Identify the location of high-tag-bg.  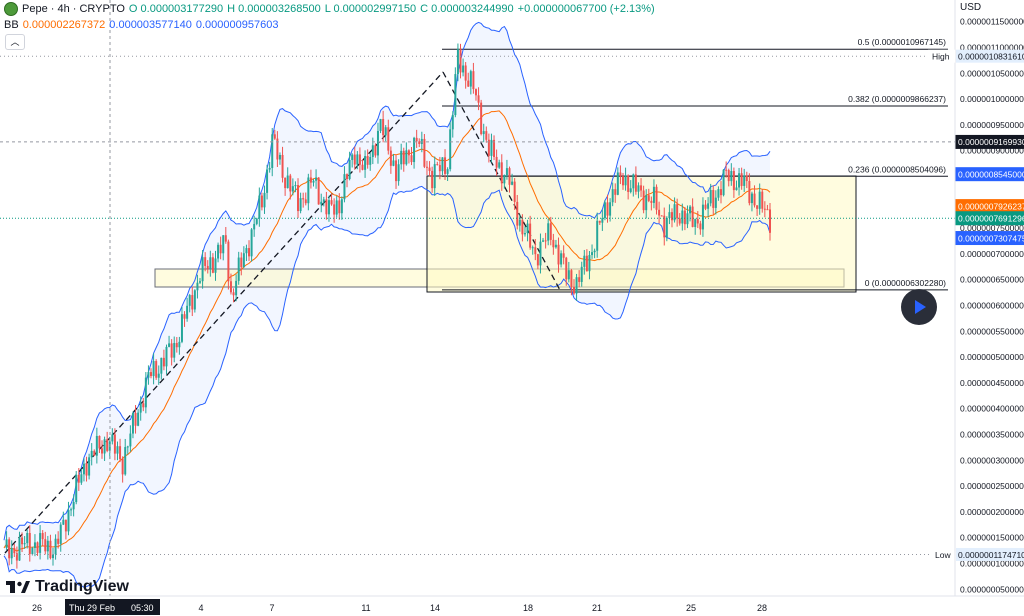
(941, 56).